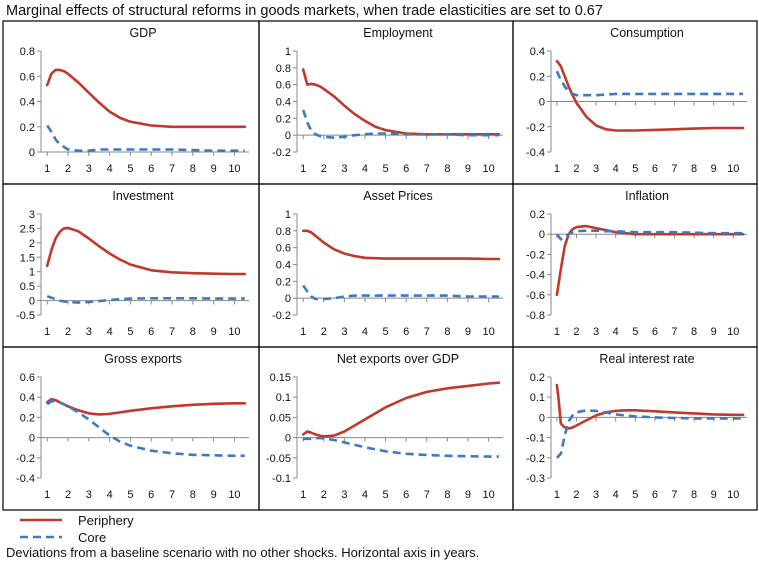 The height and width of the screenshot is (565, 759). I want to click on panel-0: GDP 0 0.2 0.4 0.6 0.8 1 2 3 4 5 6 7 8 9 10, so click(131, 102).